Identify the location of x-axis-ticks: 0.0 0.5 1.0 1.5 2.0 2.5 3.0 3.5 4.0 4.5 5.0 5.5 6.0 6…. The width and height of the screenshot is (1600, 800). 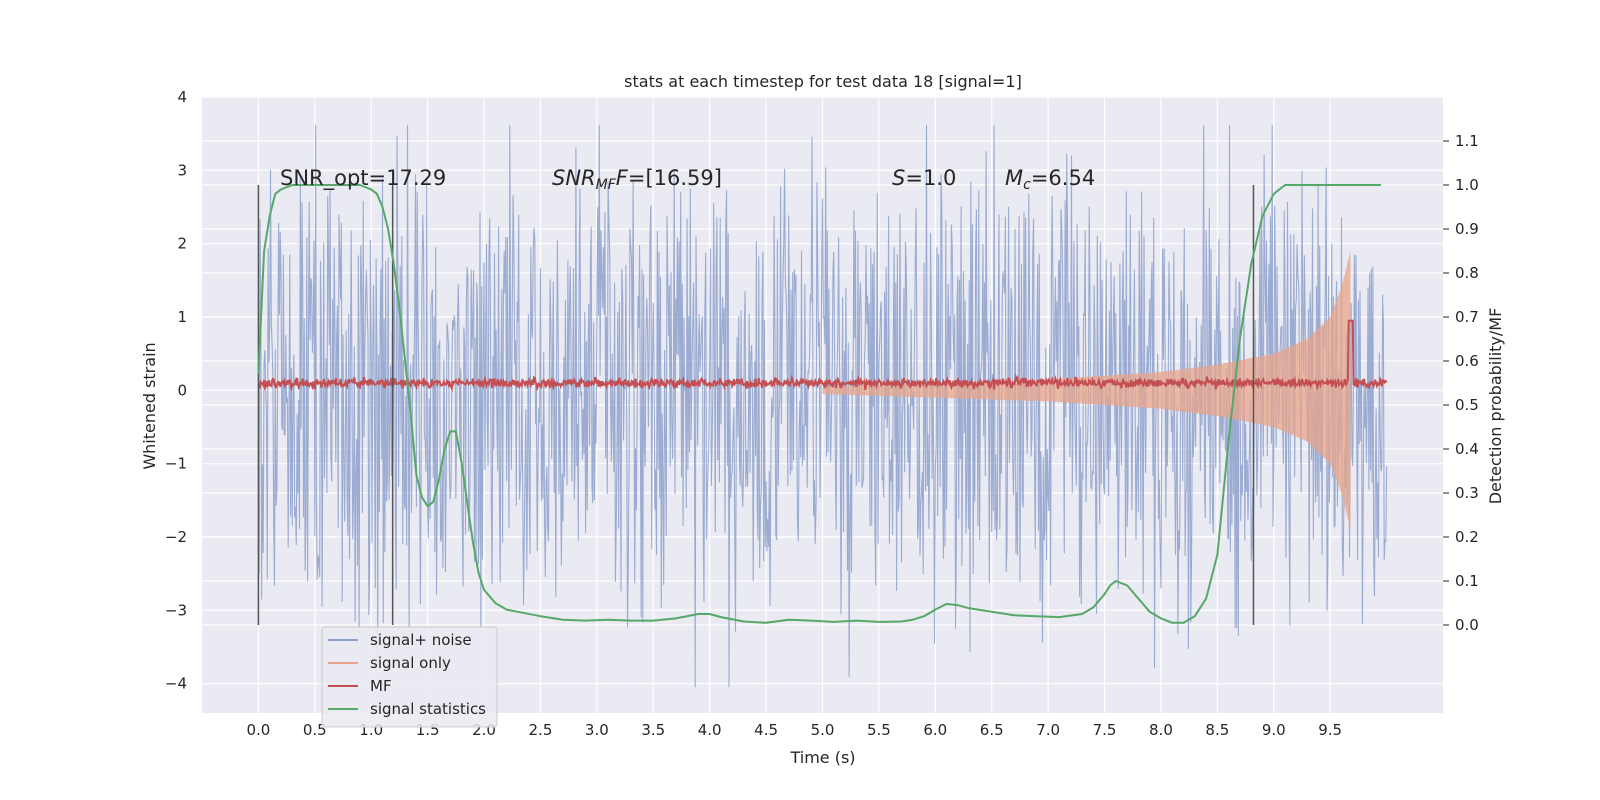
(794, 730).